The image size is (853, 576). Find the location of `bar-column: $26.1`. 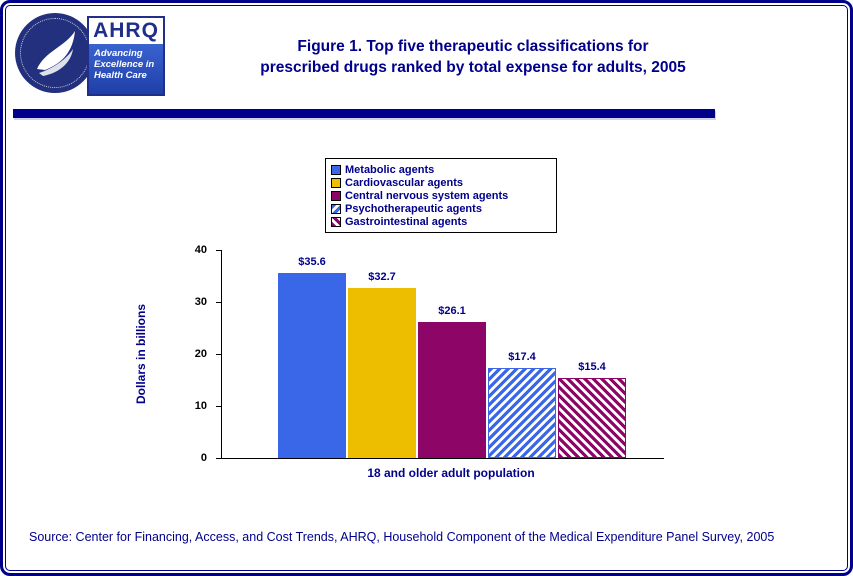

bar-column: $26.1 is located at coordinates (452, 381).